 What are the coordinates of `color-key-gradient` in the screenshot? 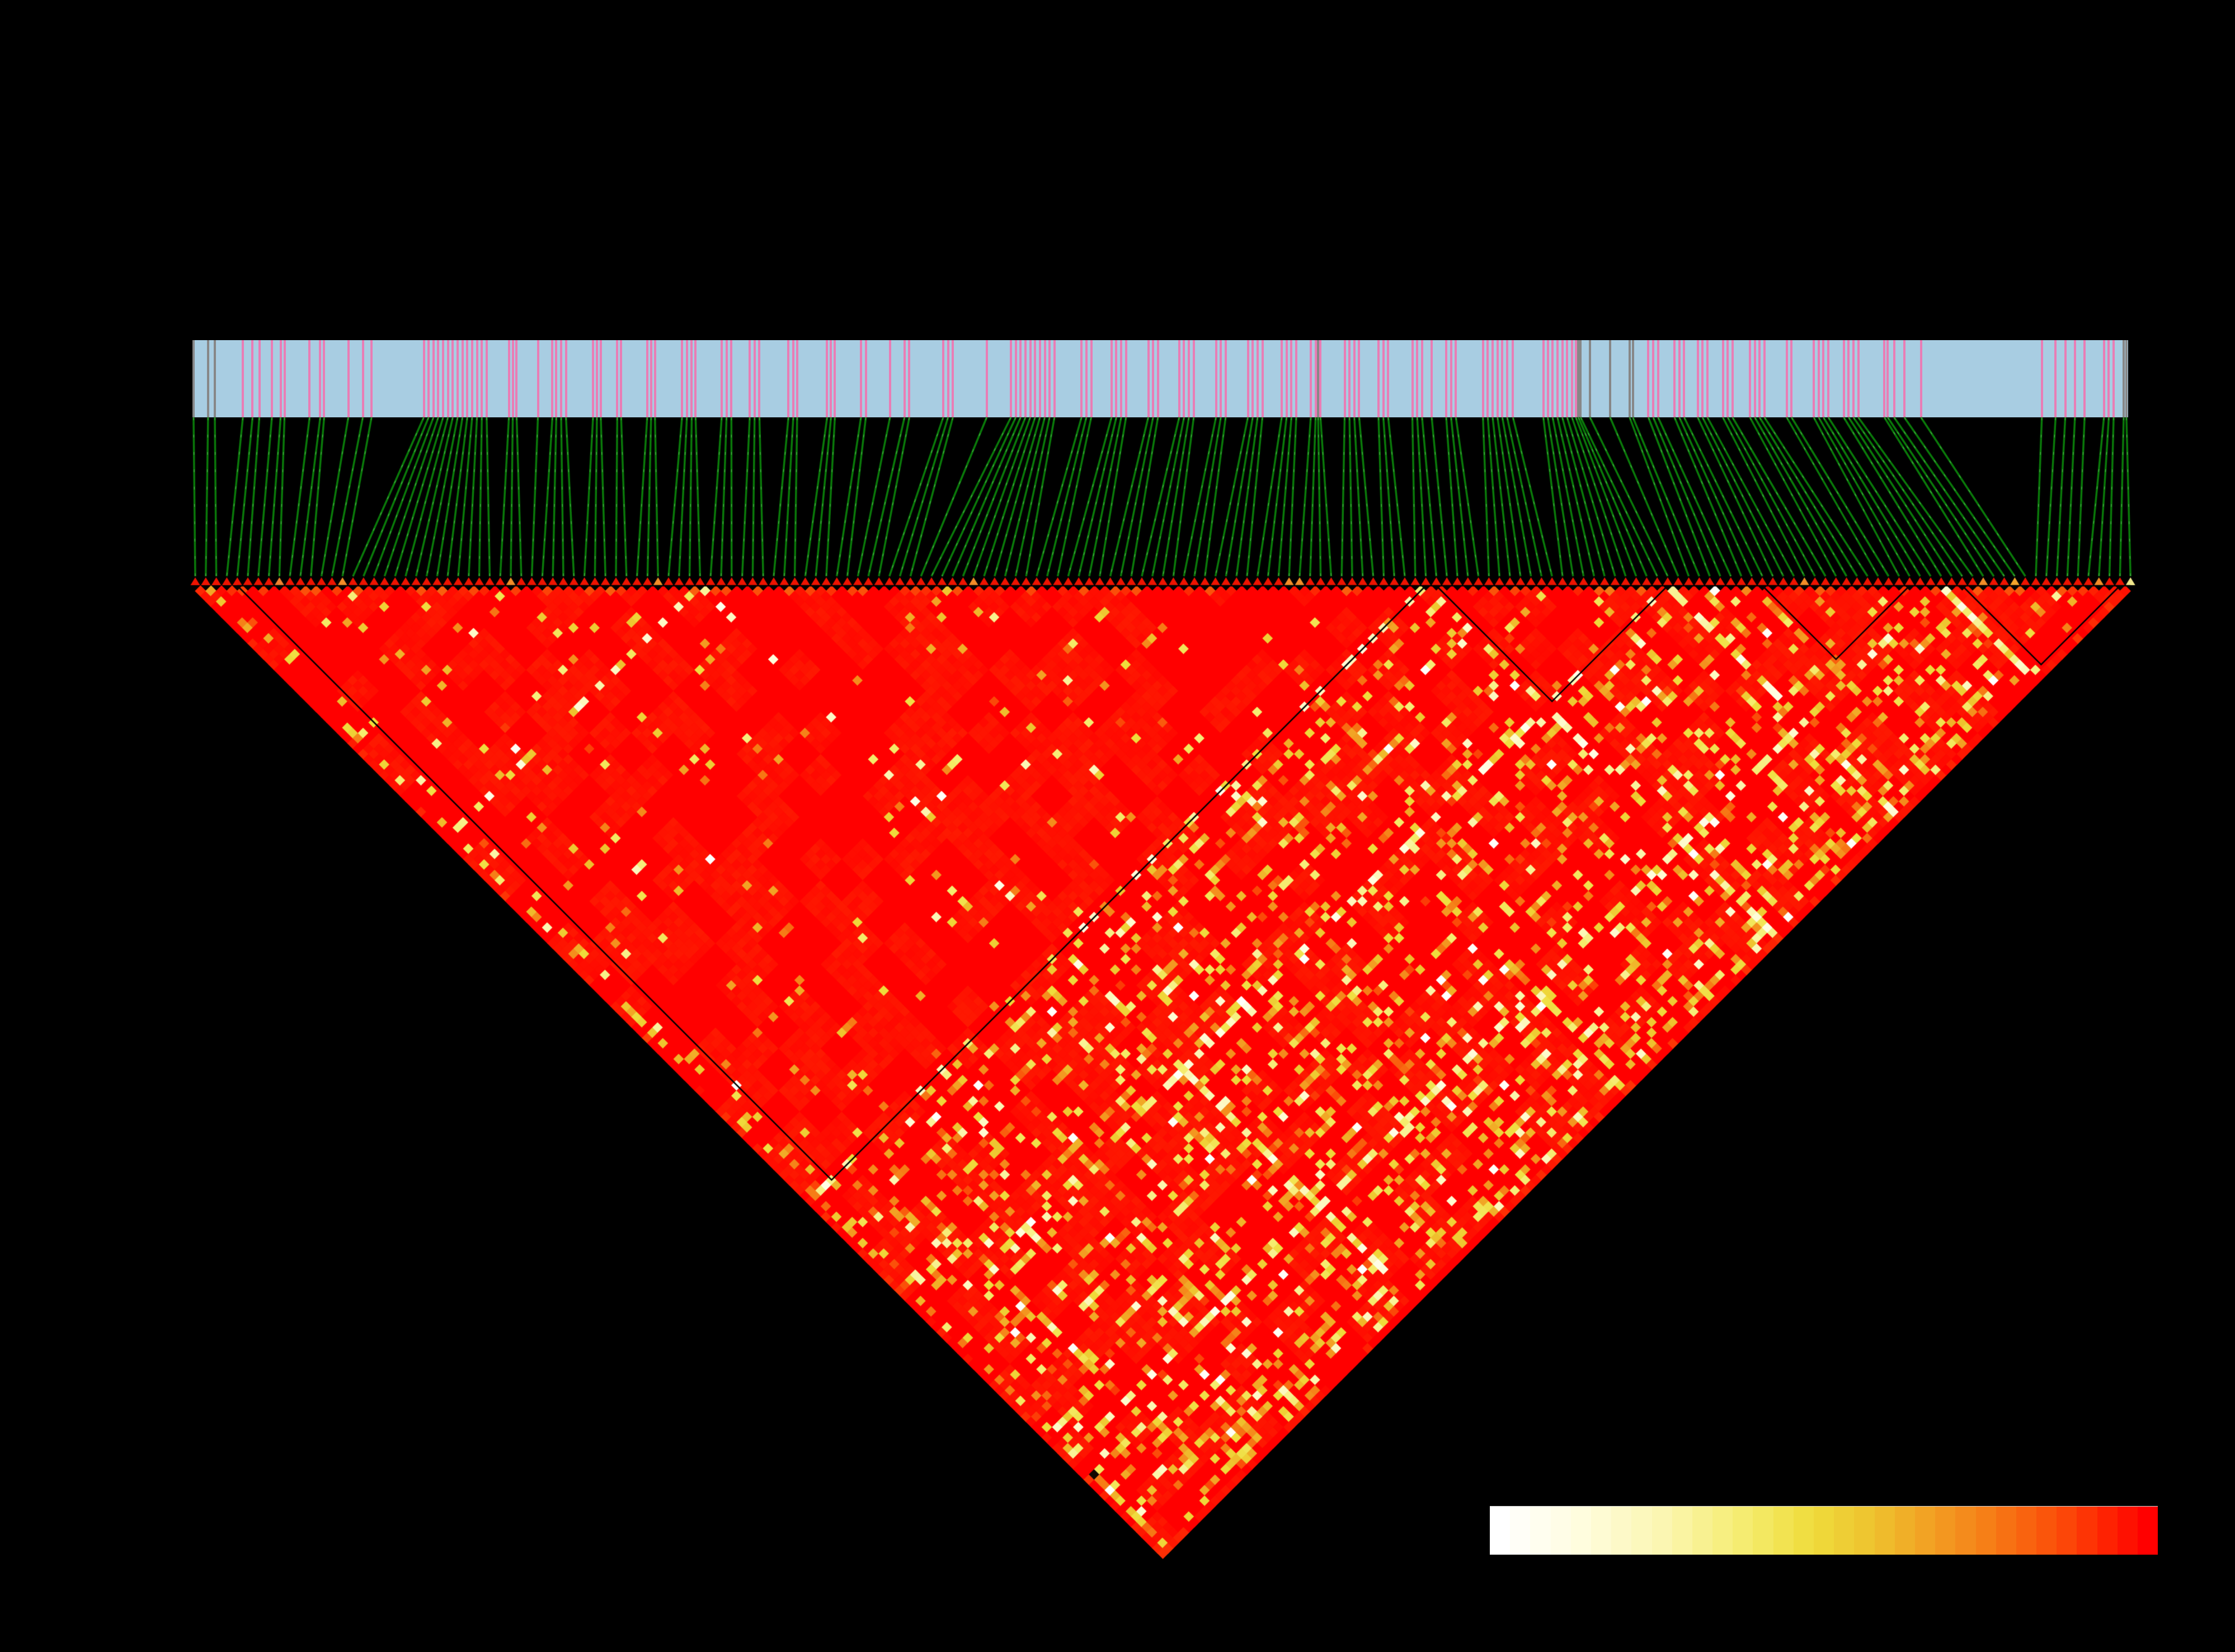 It's located at (1824, 1531).